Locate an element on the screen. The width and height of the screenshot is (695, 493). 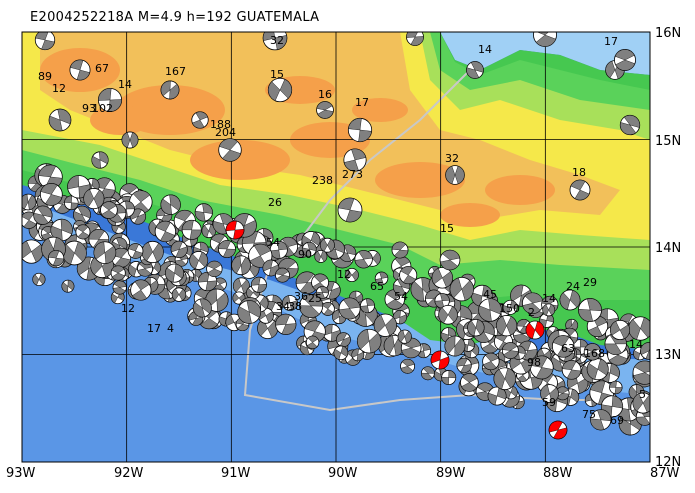
event-label: 63 is located at coordinates (568, 348).